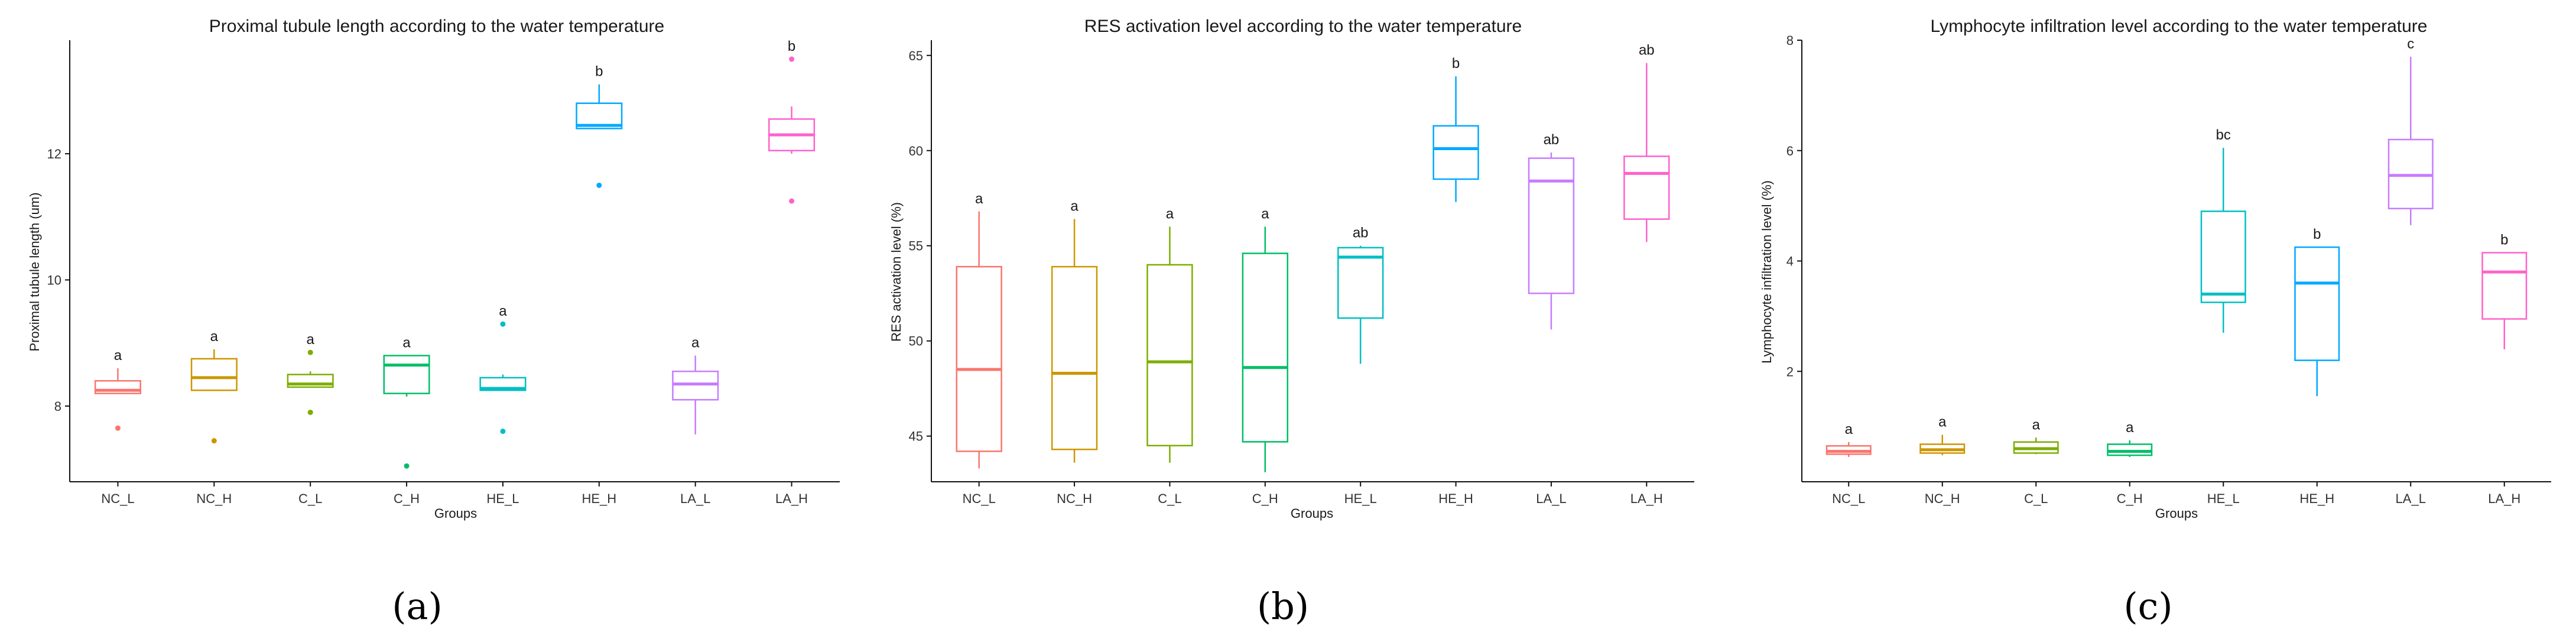  What do you see at coordinates (2223, 498) in the screenshot?
I see `panel-c-he-l-x-tick-label: HE_L` at bounding box center [2223, 498].